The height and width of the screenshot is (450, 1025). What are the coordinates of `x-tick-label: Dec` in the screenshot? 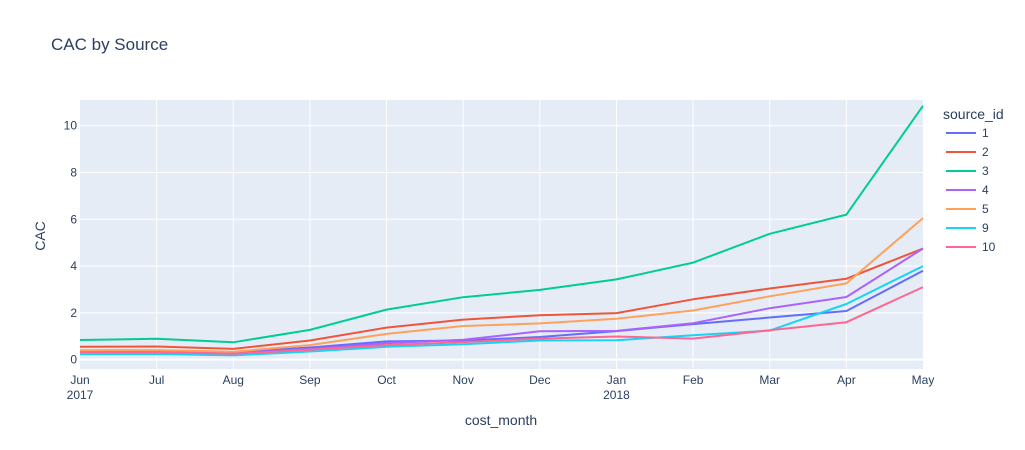 It's located at (539, 380).